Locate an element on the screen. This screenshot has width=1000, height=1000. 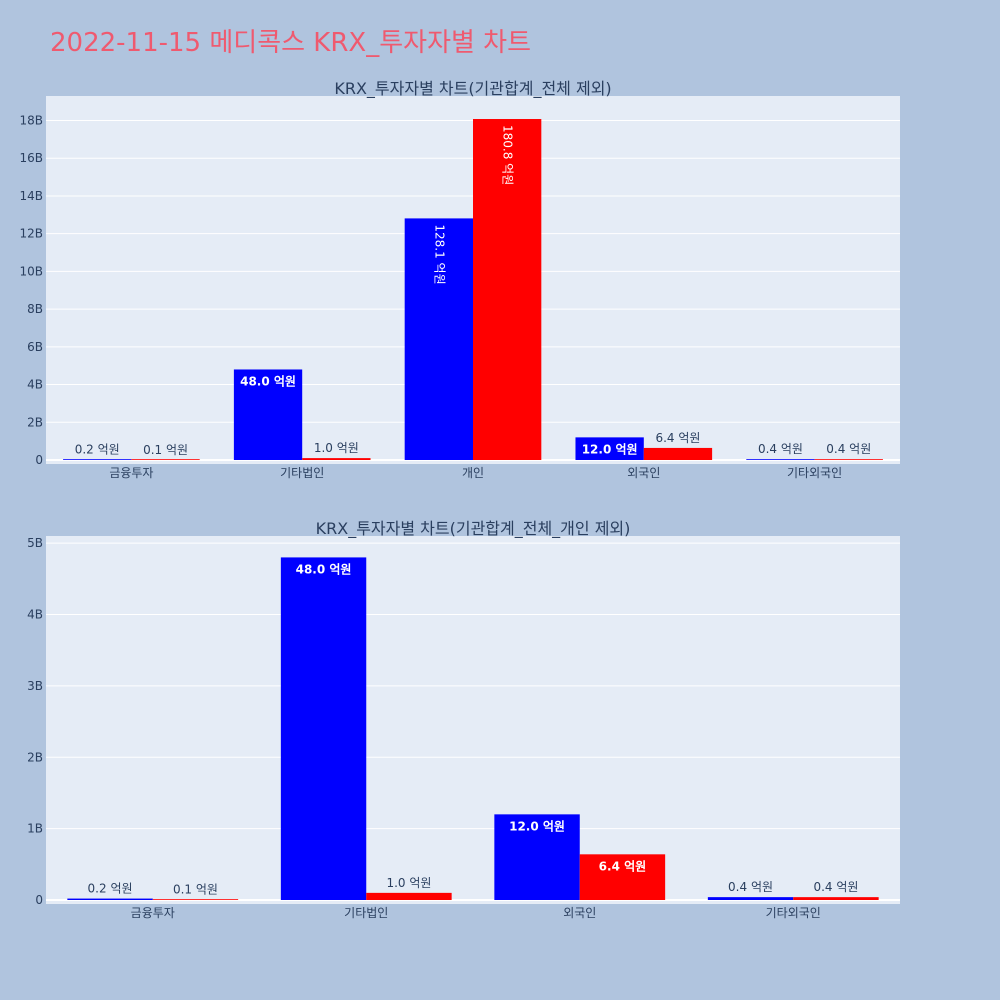
chart-title: KRX_투자자별 차트(기관합계_전체 제외) is located at coordinates (472, 89).